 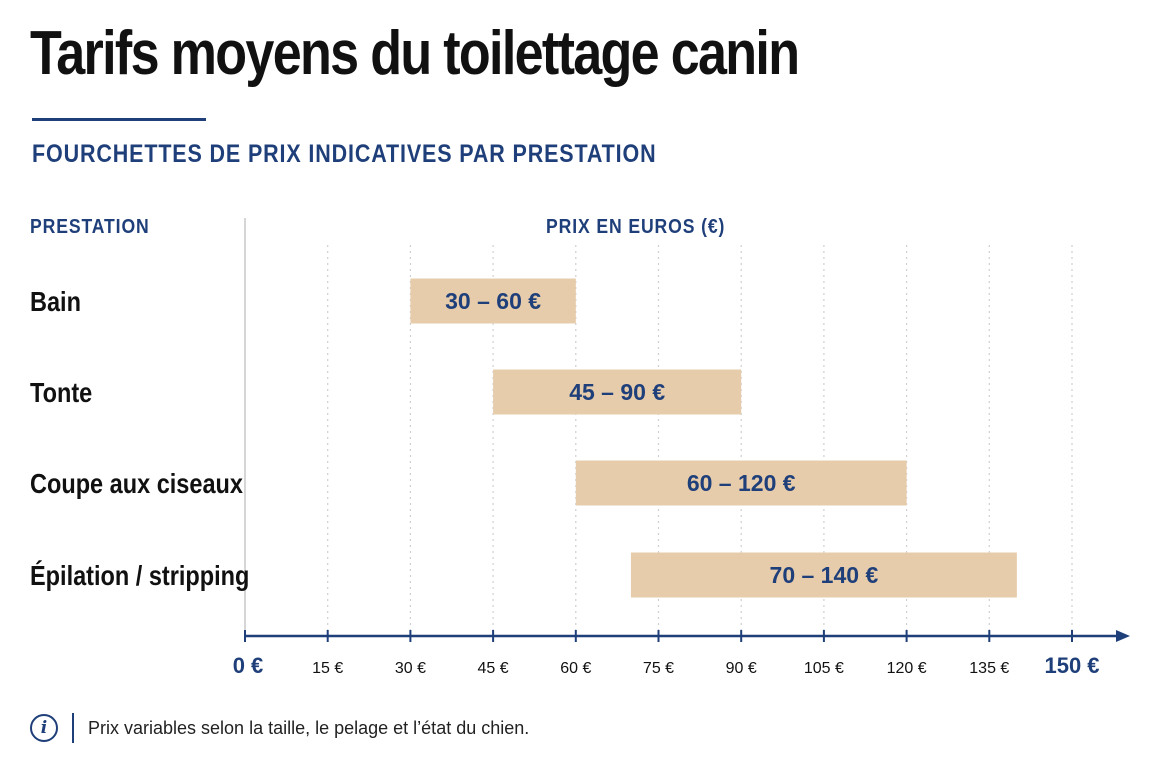 What do you see at coordinates (119, 119) in the screenshot?
I see `title-underline` at bounding box center [119, 119].